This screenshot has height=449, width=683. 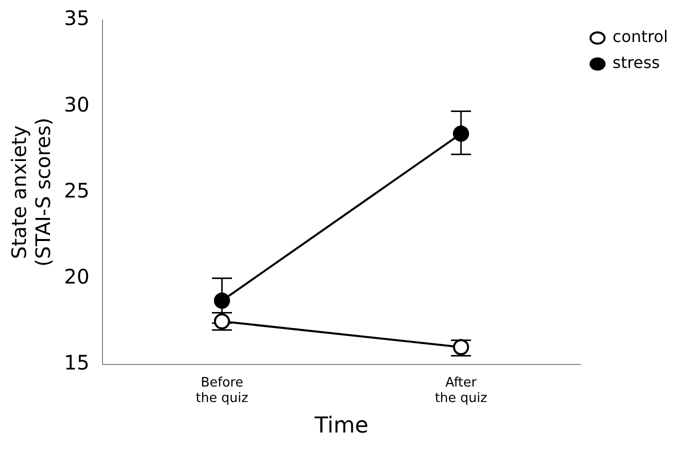 What do you see at coordinates (77, 190) in the screenshot?
I see `y-tick-label: 25` at bounding box center [77, 190].